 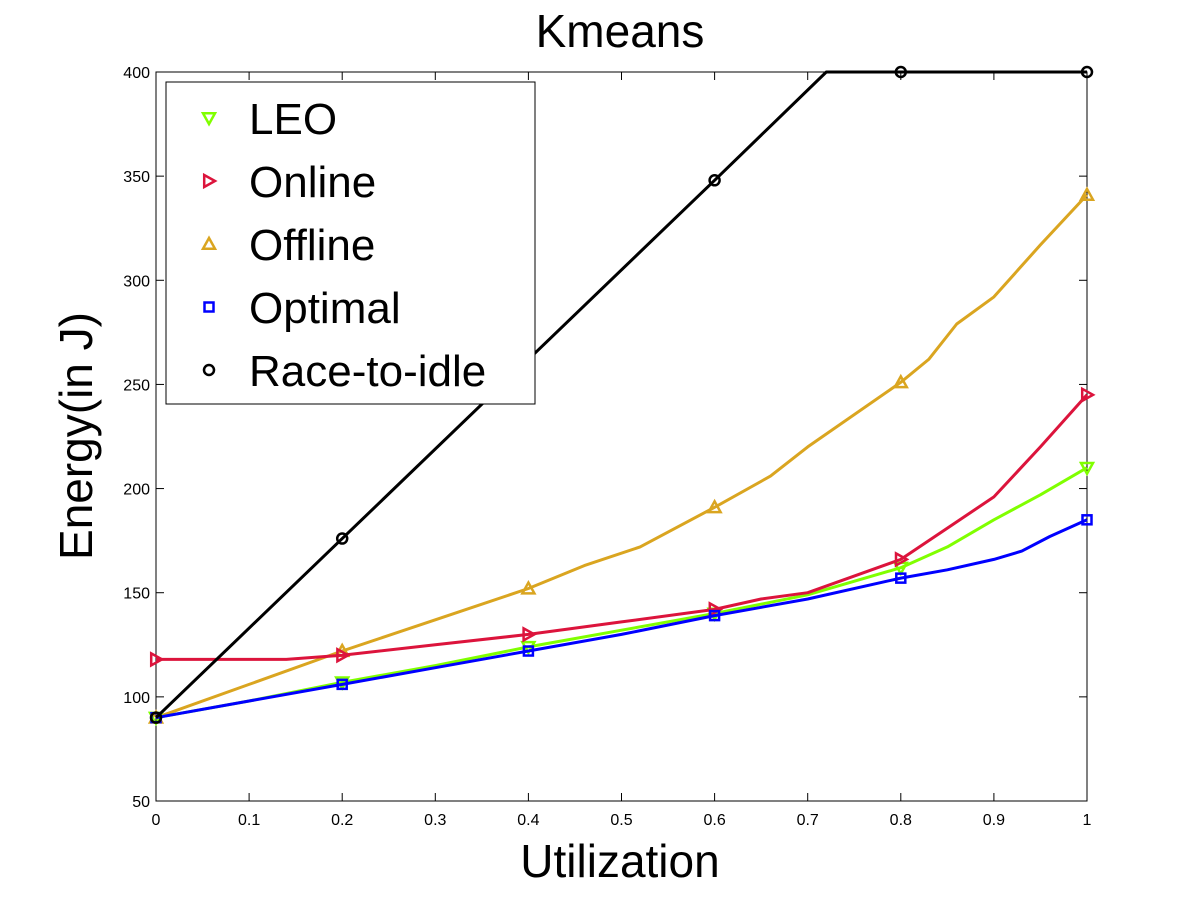 I want to click on legend-item-leo: LEO, so click(x=268, y=119).